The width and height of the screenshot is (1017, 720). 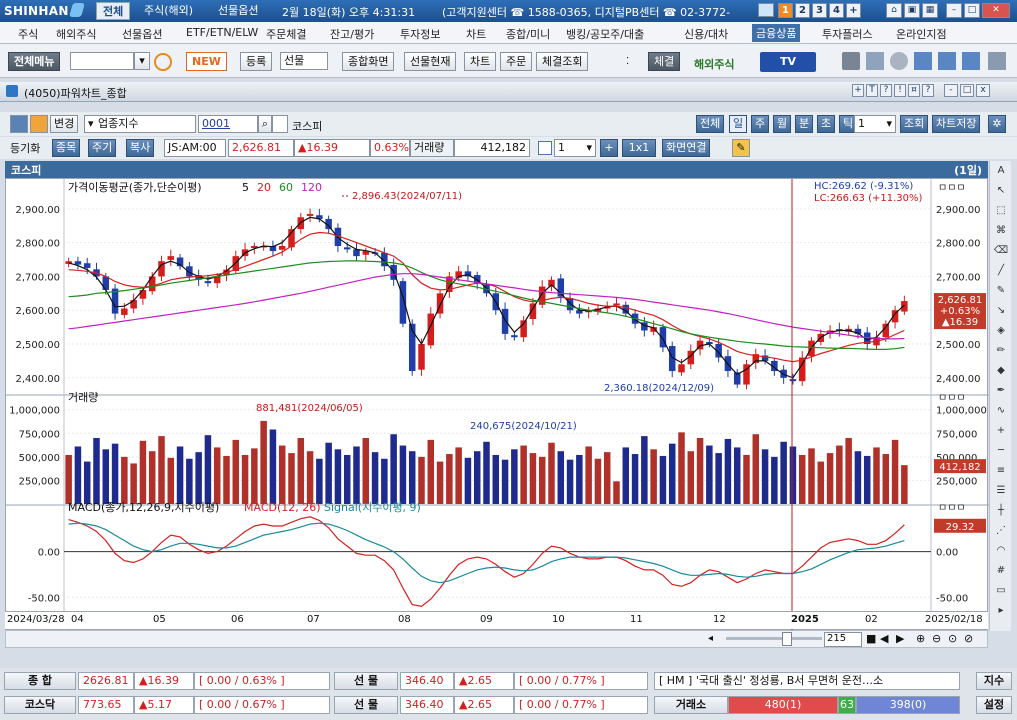 What do you see at coordinates (1001, 210) in the screenshot?
I see `tool-select-icon: ⬚` at bounding box center [1001, 210].